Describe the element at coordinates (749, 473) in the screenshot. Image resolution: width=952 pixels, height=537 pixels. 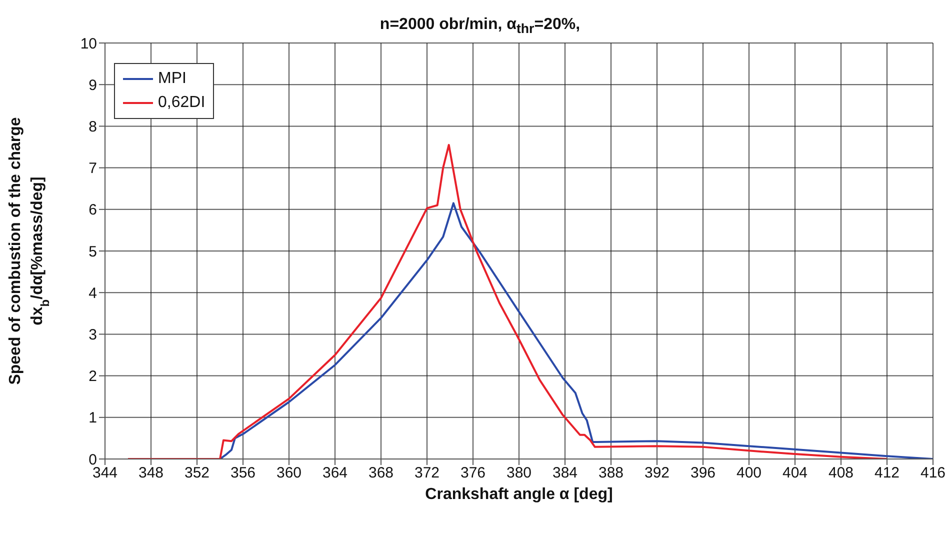
I see `x-tick-label: 400` at that location.